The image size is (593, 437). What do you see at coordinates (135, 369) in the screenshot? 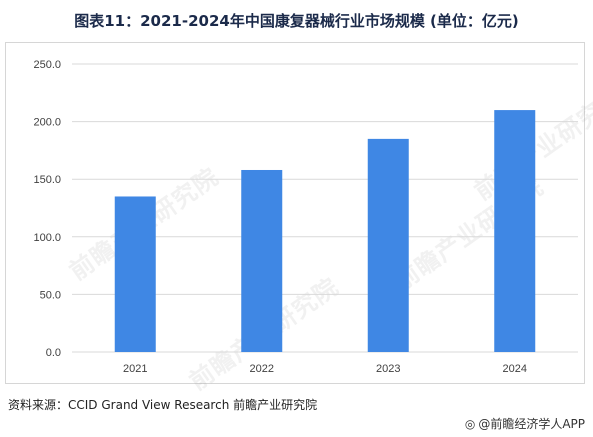
I see `x-tick-label: 2021` at bounding box center [135, 369].